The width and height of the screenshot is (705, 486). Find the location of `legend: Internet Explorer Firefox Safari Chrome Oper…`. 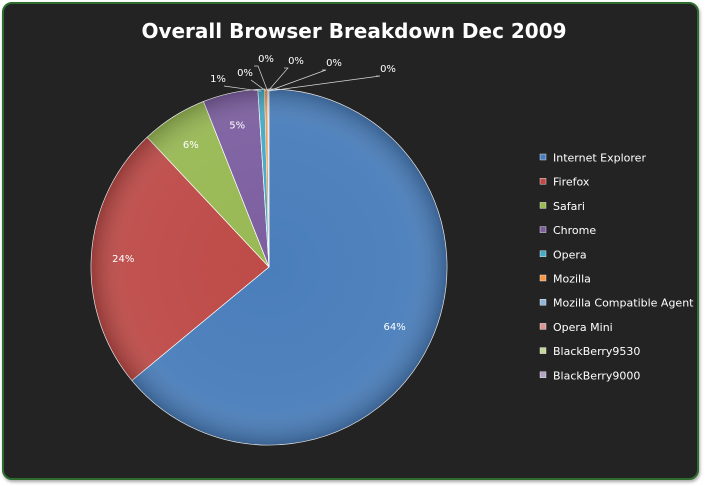

legend: Internet Explorer Firefox Safari Chrome Oper… is located at coordinates (616, 267).